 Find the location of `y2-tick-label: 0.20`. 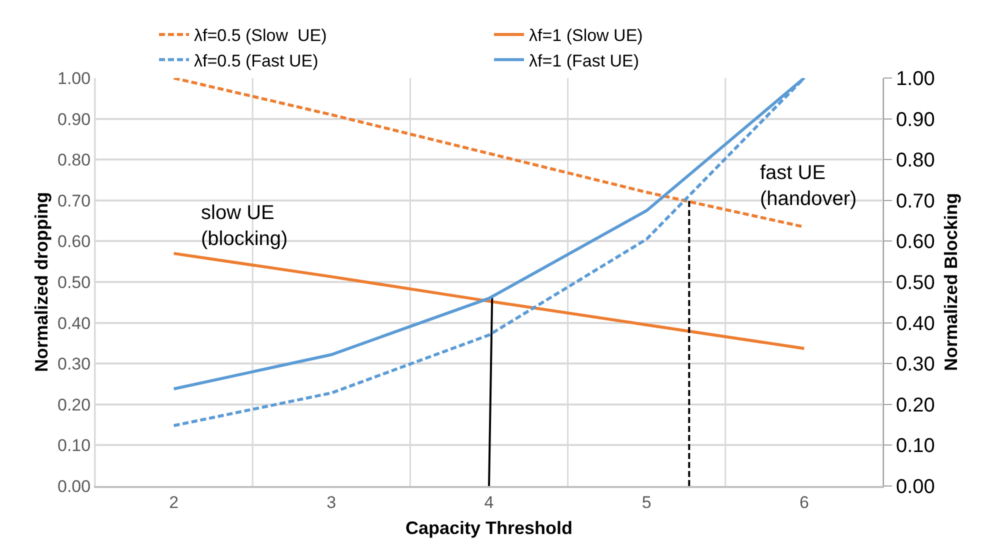

y2-tick-label: 0.20 is located at coordinates (915, 405).